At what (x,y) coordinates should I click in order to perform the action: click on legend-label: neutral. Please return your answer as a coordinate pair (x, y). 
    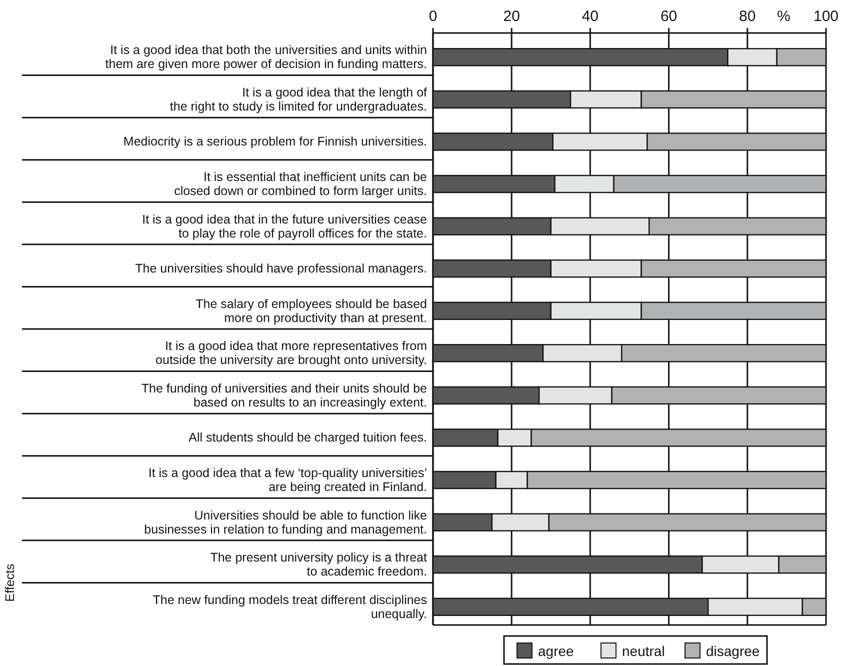
    Looking at the image, I should click on (643, 651).